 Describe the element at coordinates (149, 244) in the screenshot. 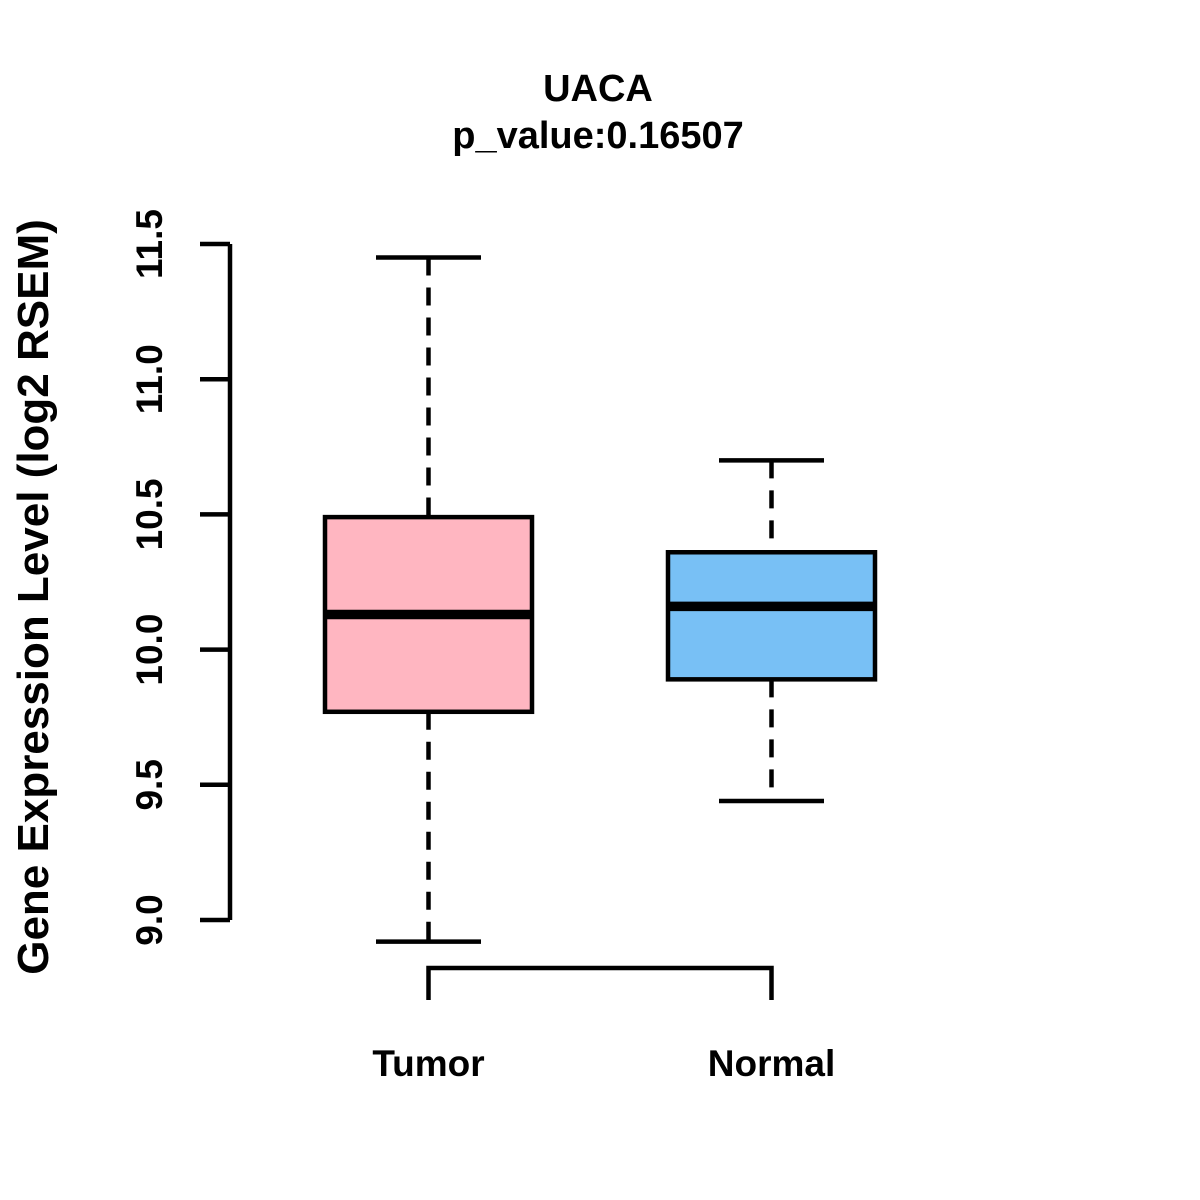

I see `y-axis-tick-label: 11.5` at that location.